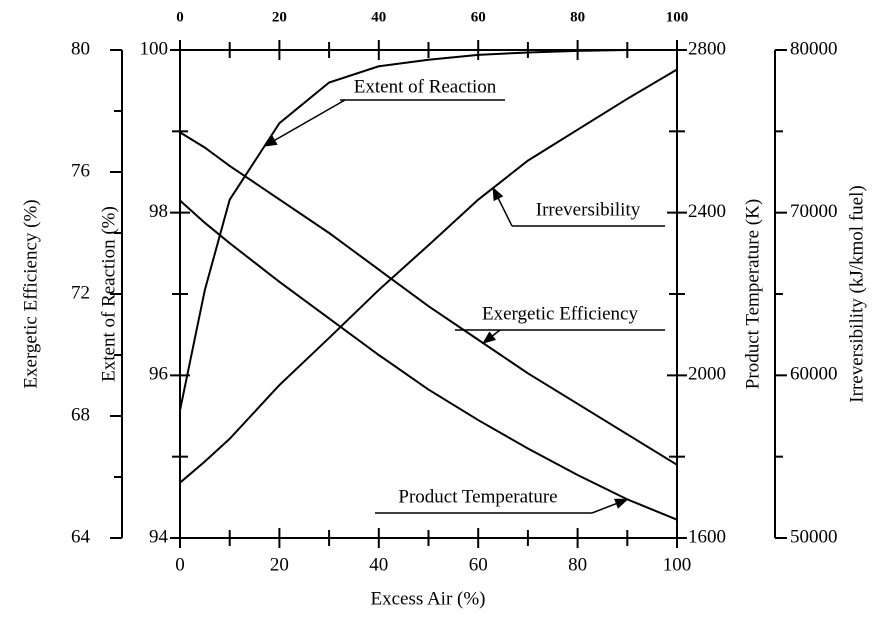 The height and width of the screenshot is (618, 873). I want to click on y-tick-label: 98, so click(158, 211).